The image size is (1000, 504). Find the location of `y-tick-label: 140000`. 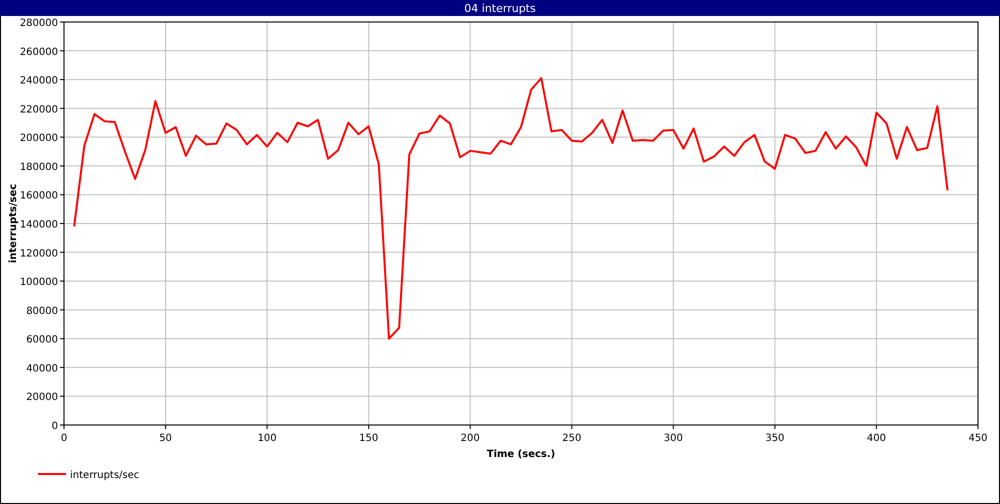

y-tick-label: 140000 is located at coordinates (39, 225).